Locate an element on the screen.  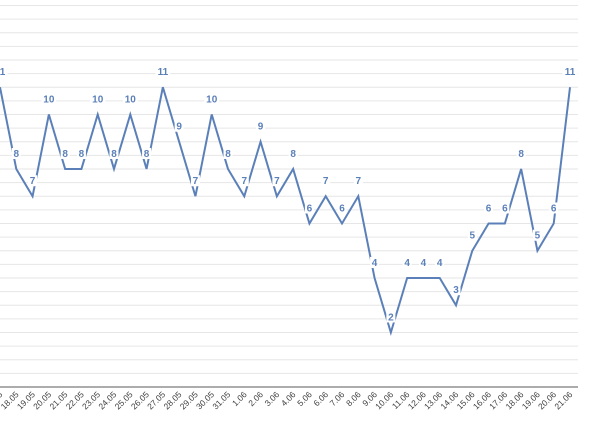
x-tick-label: 2.06 is located at coordinates (255, 398).